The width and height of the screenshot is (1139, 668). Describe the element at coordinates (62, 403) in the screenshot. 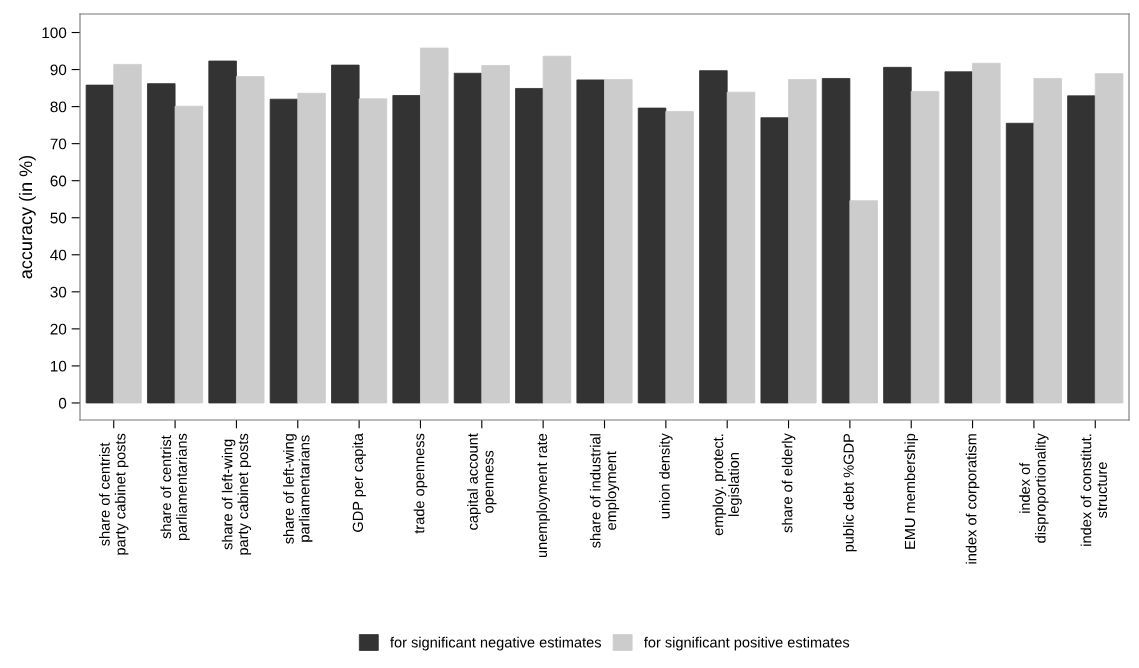

I see `y-tick-label: 0` at that location.